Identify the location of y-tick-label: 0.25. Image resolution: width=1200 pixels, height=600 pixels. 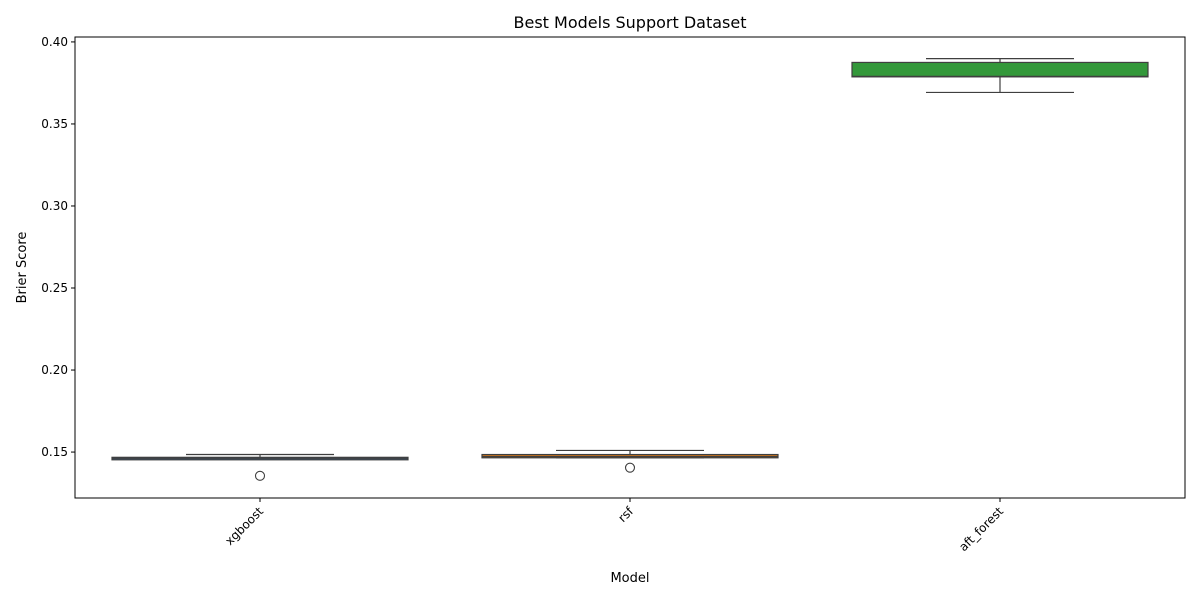
(54, 288).